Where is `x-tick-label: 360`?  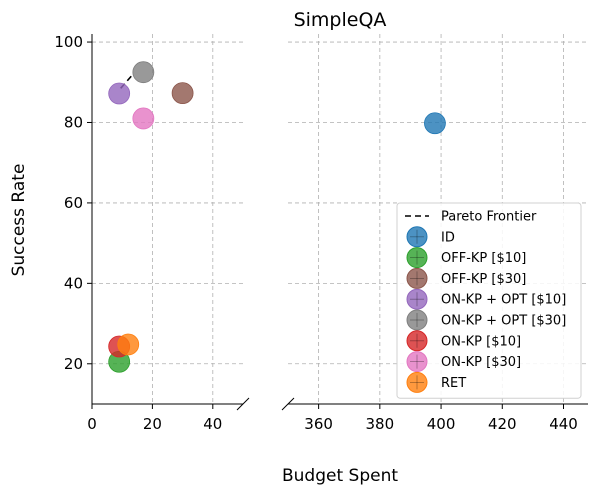 x-tick-label: 360 is located at coordinates (318, 424).